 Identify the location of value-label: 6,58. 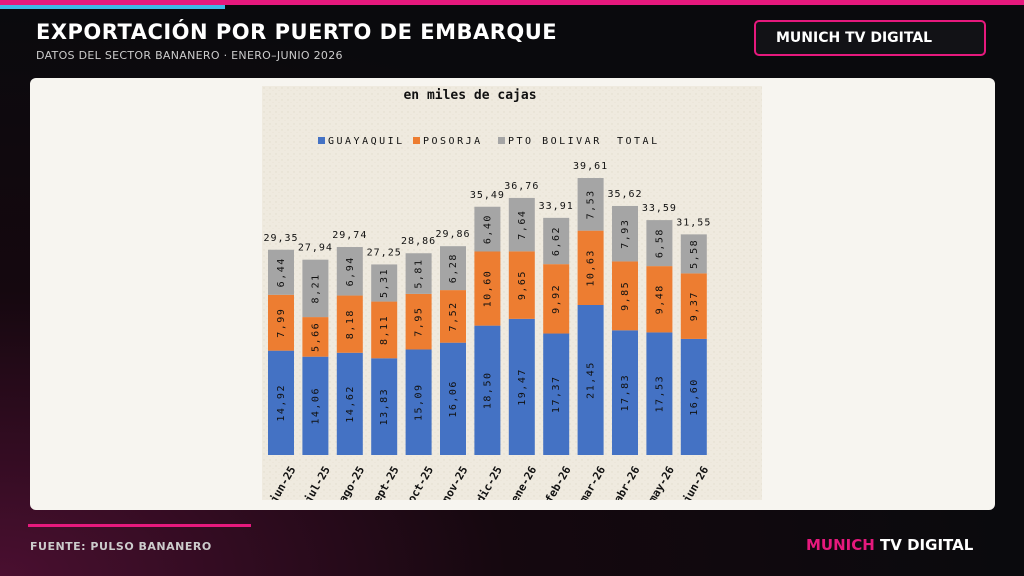
(659, 243).